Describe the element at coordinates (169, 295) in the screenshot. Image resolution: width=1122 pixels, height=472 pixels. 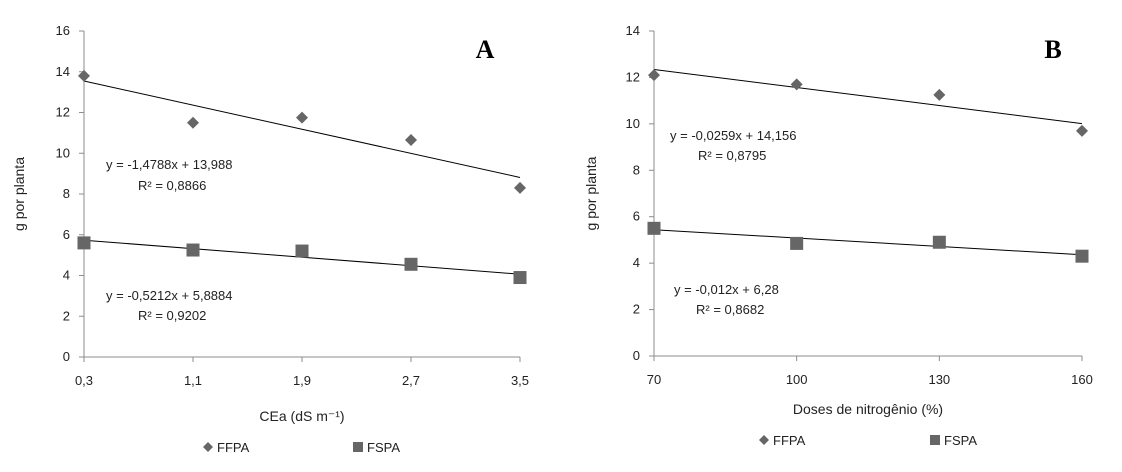
I see `trend-equation: y = -0,5212x + 5,8884` at that location.